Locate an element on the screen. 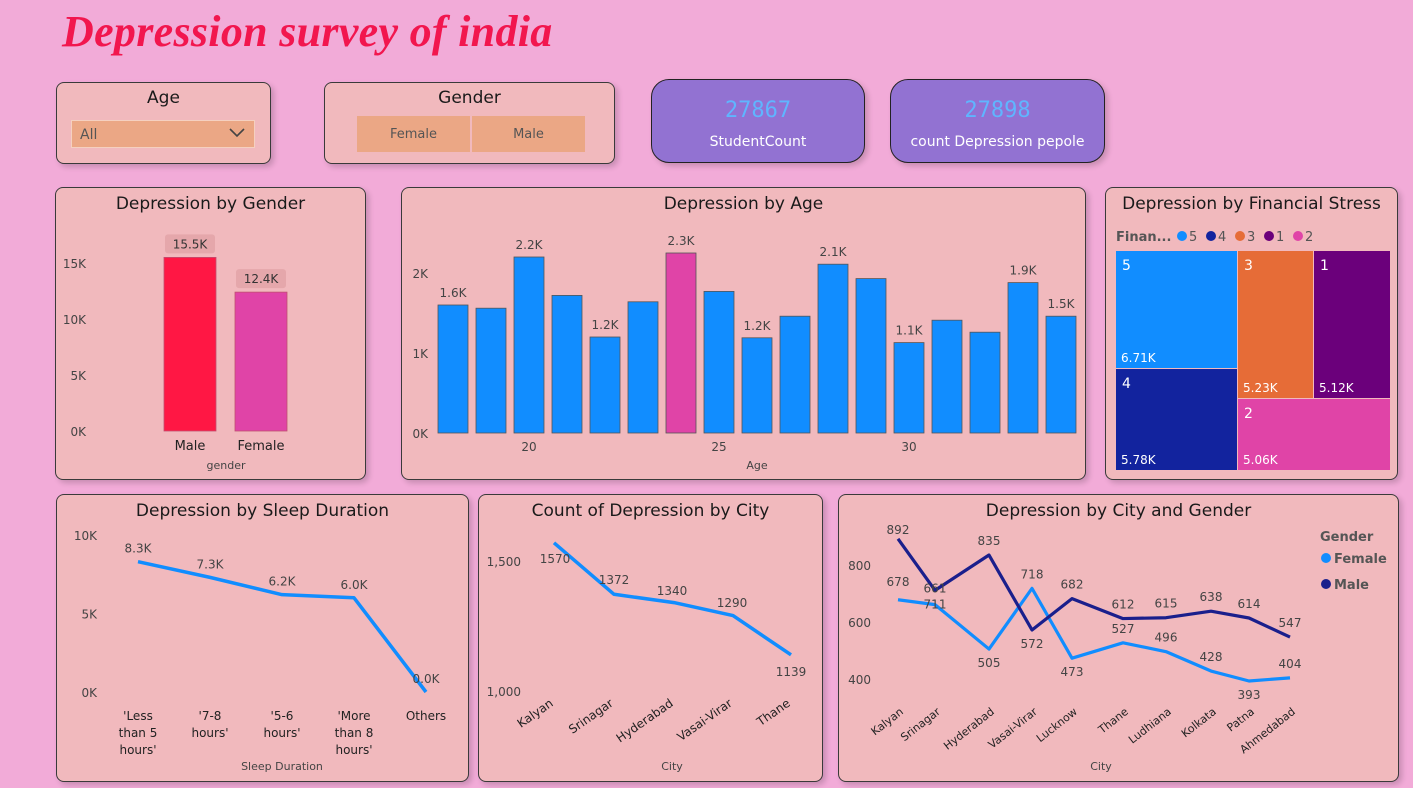  x-tick-label: 20 is located at coordinates (528, 447).